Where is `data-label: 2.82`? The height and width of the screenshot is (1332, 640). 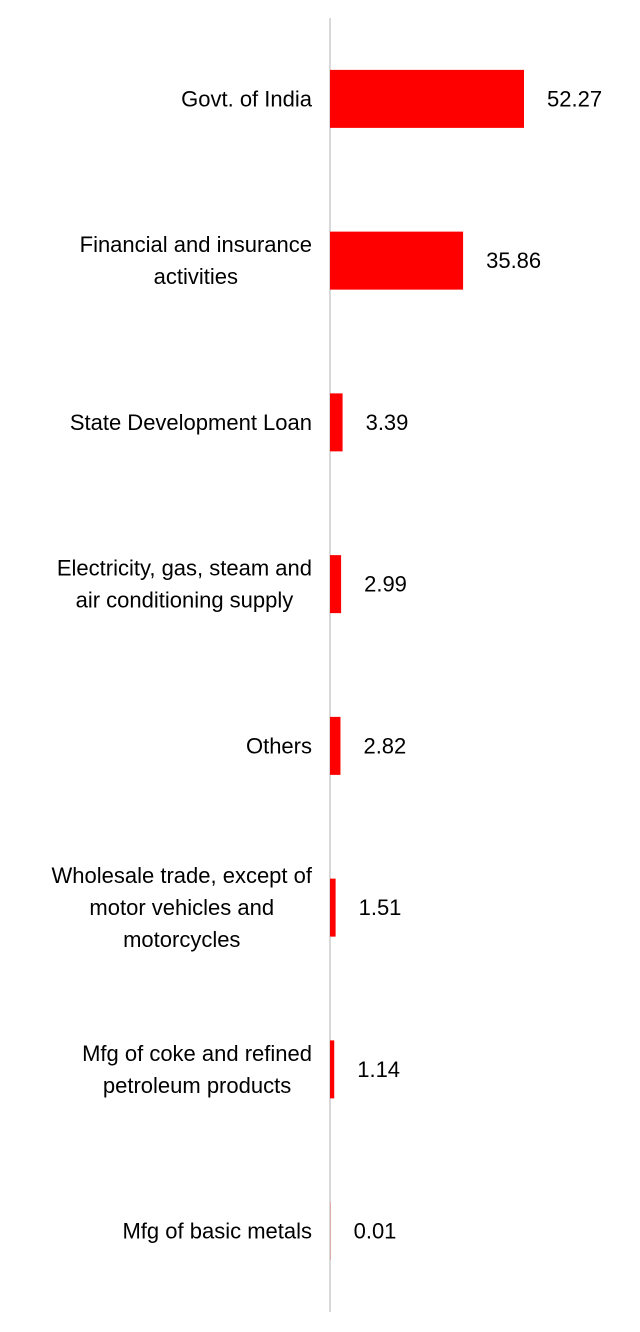 data-label: 2.82 is located at coordinates (384, 745).